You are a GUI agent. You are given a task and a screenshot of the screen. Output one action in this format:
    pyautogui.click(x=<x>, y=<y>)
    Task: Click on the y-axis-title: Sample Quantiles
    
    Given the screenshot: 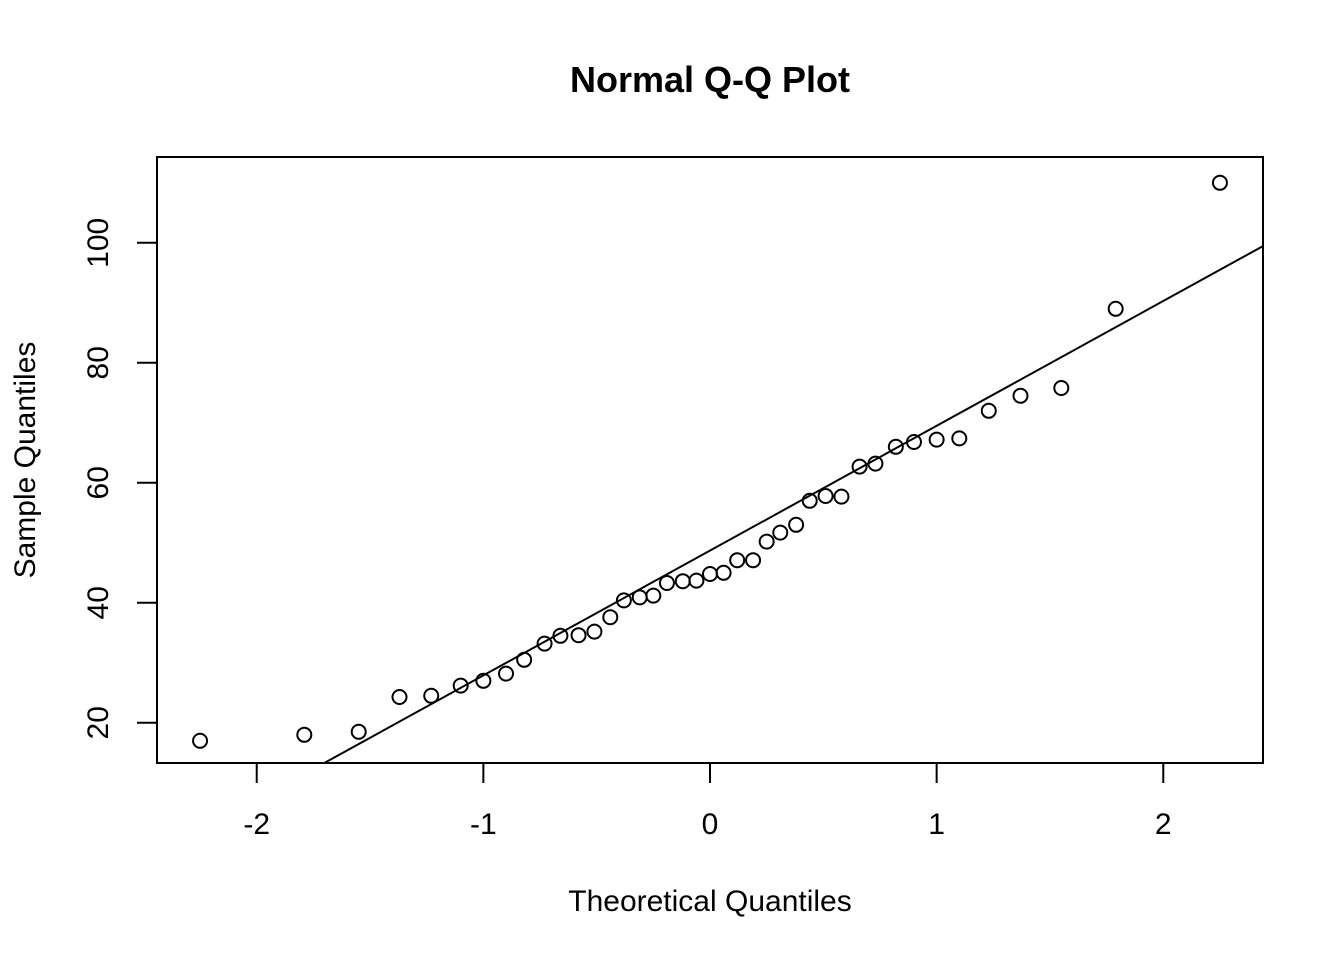 What is the action you would take?
    pyautogui.click(x=25, y=460)
    